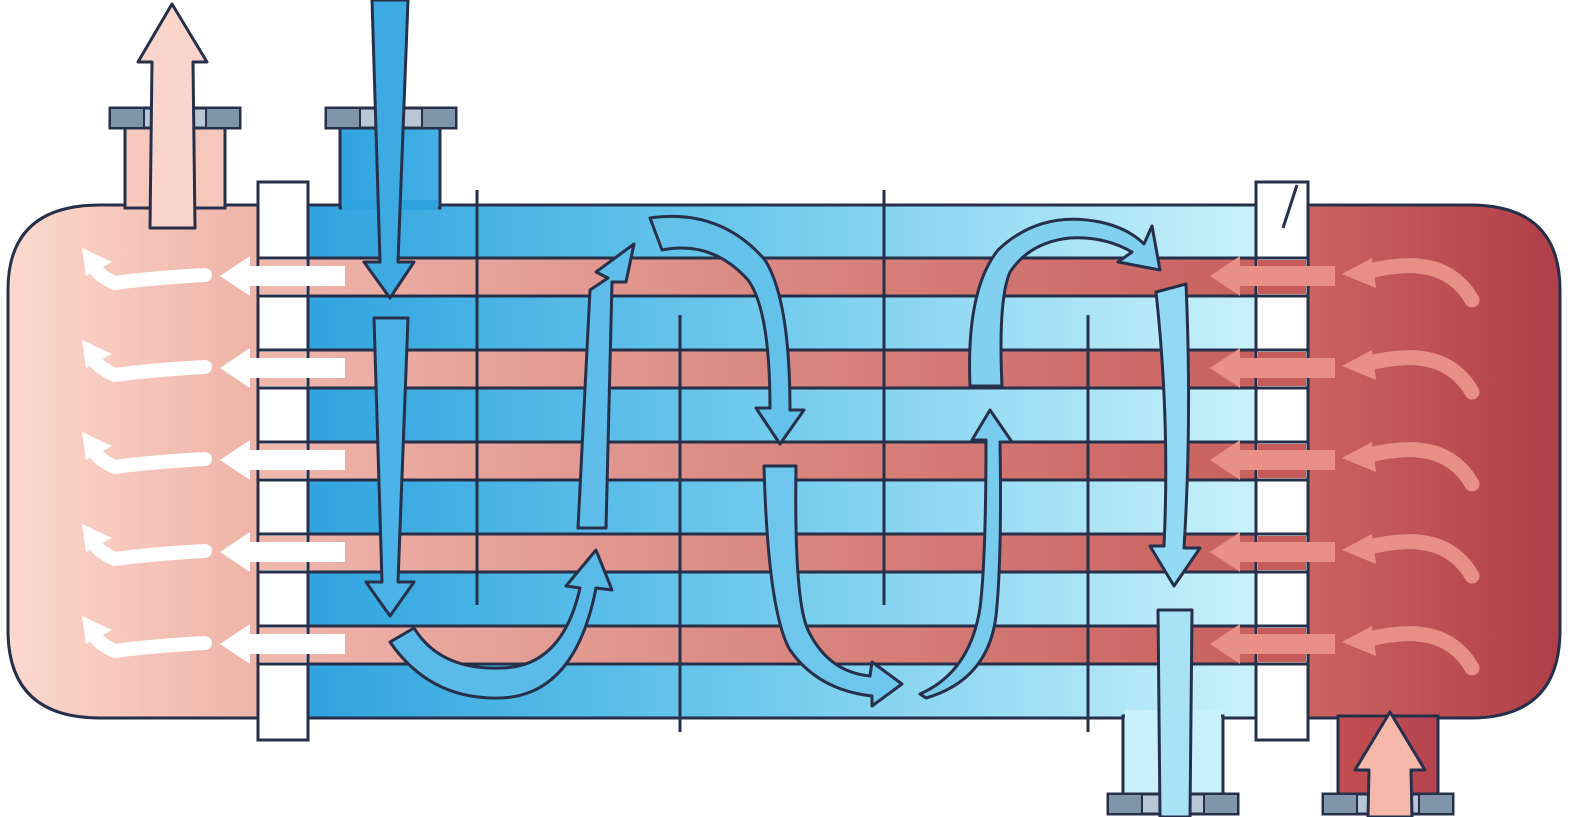 This screenshot has width=1571, height=817. I want to click on cold-inlet-arrow, so click(389, 150).